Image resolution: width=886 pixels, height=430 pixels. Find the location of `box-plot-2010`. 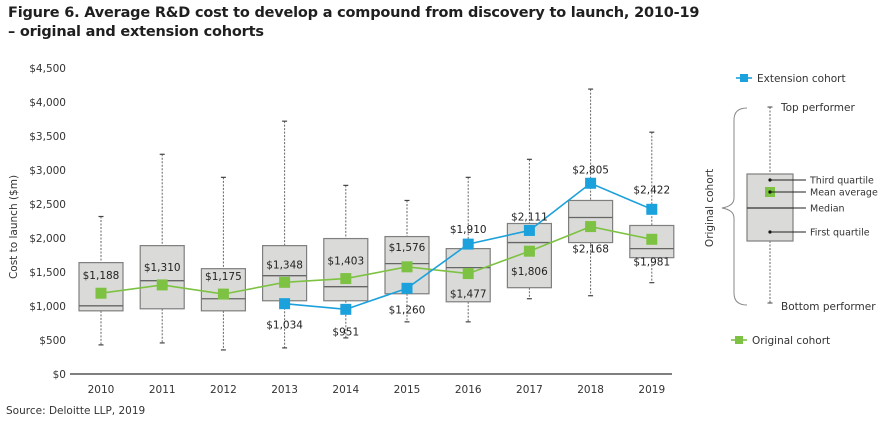

box-plot-2010 is located at coordinates (101, 280).